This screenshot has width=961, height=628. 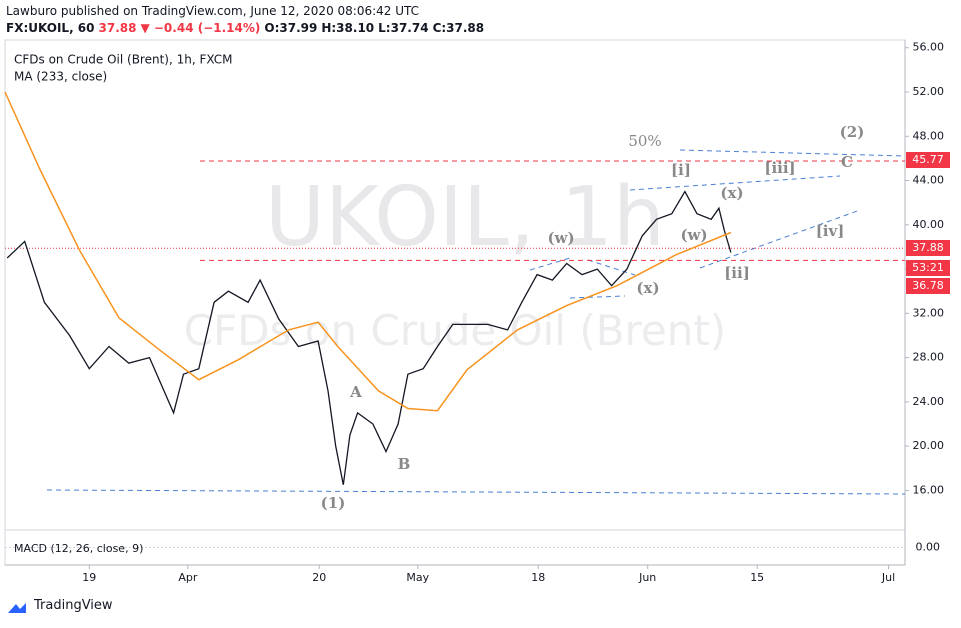 I want to click on wave-label: C, so click(x=847, y=162).